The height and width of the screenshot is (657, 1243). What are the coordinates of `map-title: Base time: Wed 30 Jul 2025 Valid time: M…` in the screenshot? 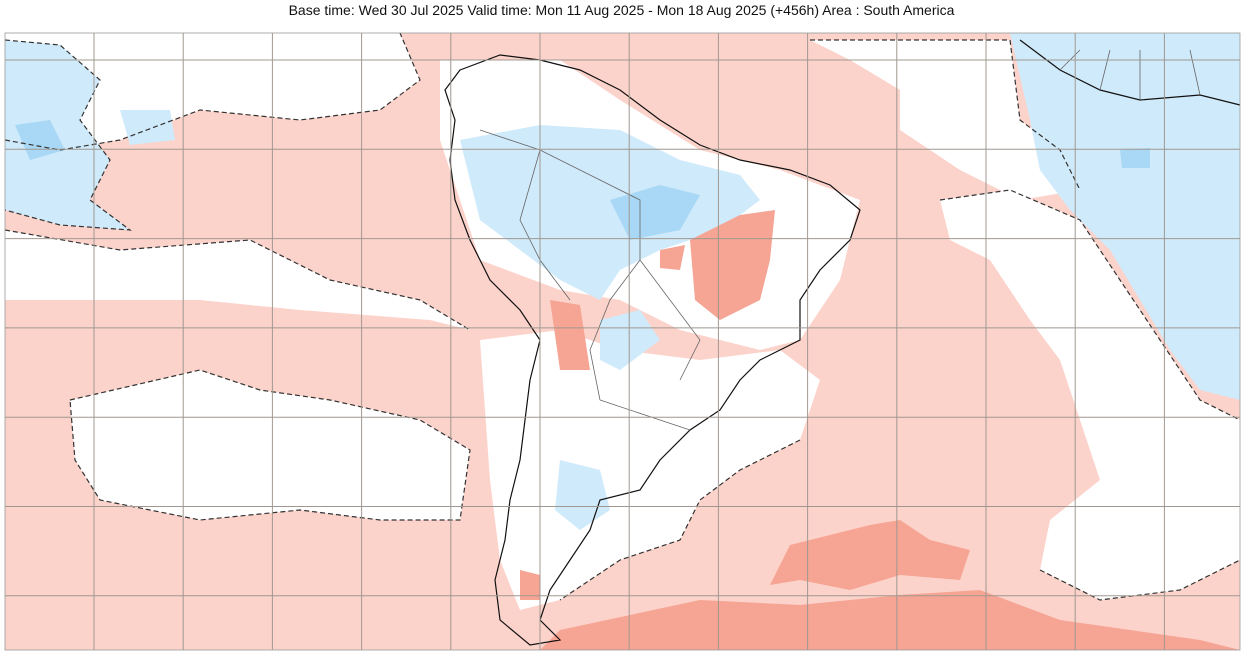 It's located at (621, 10).